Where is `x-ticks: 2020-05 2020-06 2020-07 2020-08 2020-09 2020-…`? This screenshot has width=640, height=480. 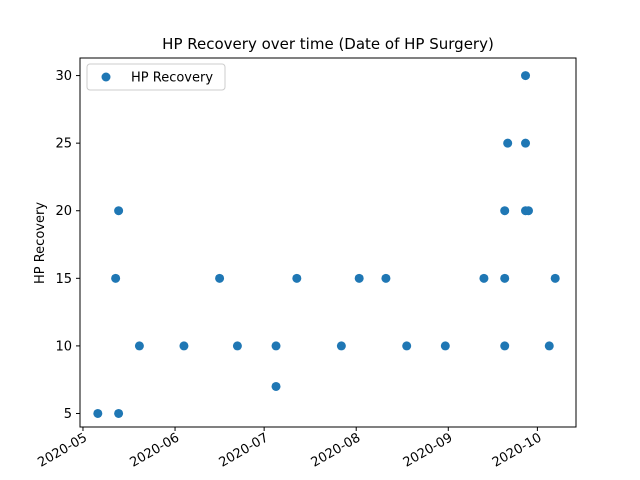
x-ticks: 2020-05 2020-06 2020-07 2020-08 2020-09 2020-… is located at coordinates (289, 449).